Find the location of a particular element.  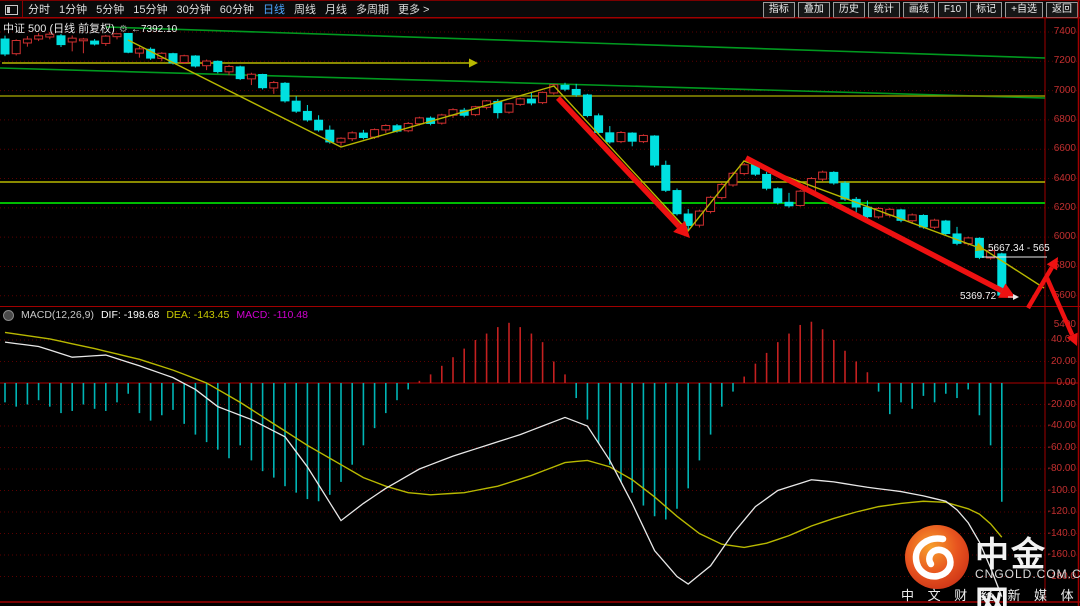

price-tick-5400: 5400 is located at coordinates (1064, 325).